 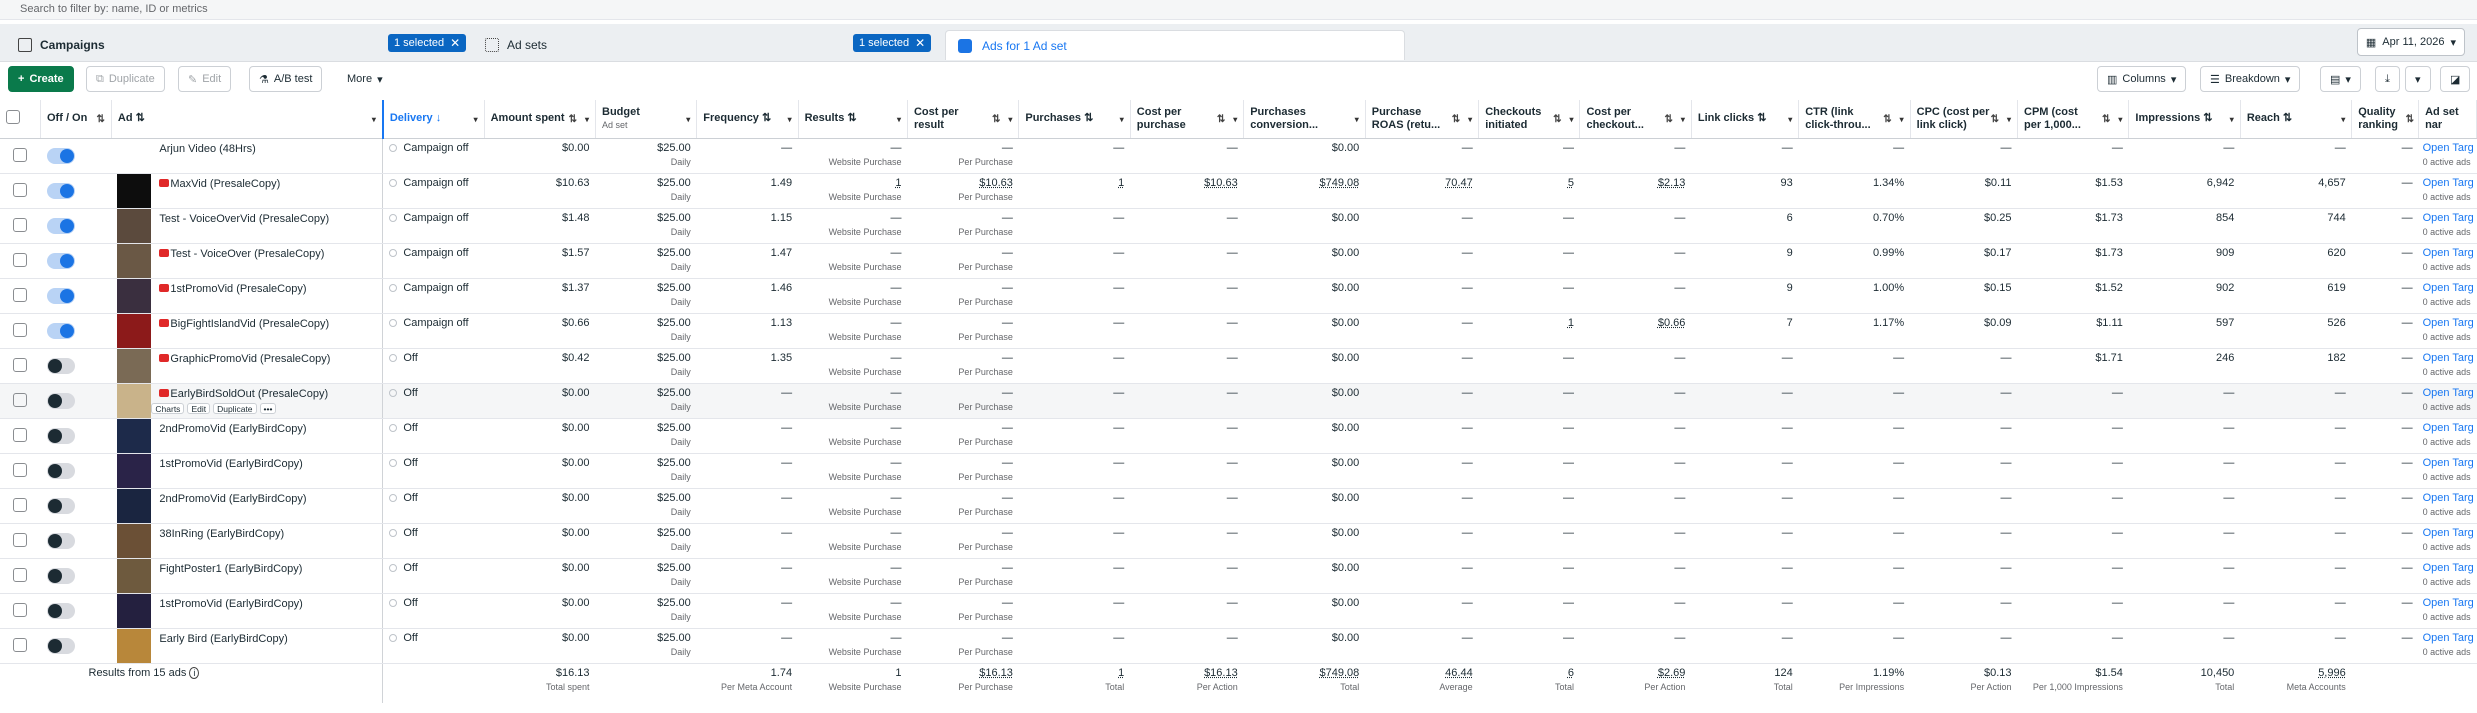 What do you see at coordinates (222, 533) in the screenshot?
I see `ad-name: 38InRing (EarlyBirdCopy)` at bounding box center [222, 533].